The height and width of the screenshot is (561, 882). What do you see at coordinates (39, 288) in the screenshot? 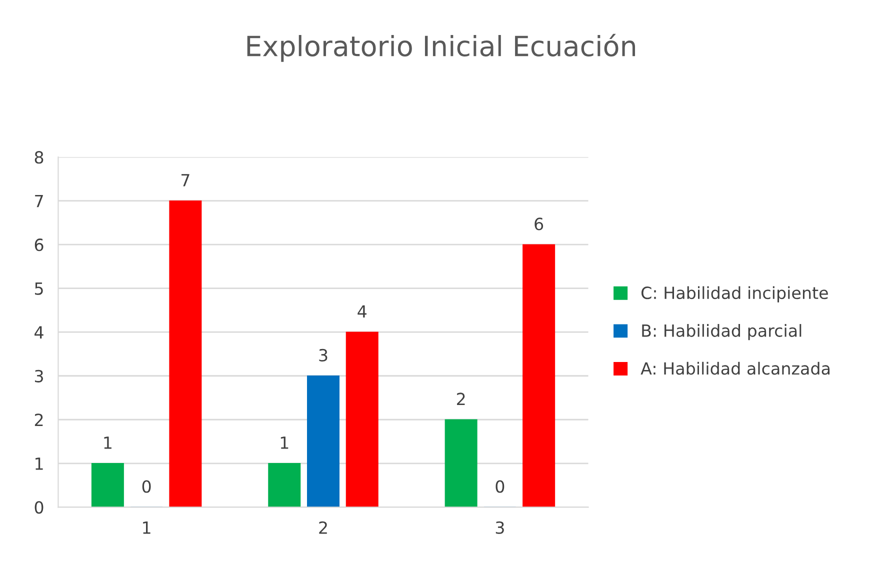
I see `y-tick-label: 5` at bounding box center [39, 288].